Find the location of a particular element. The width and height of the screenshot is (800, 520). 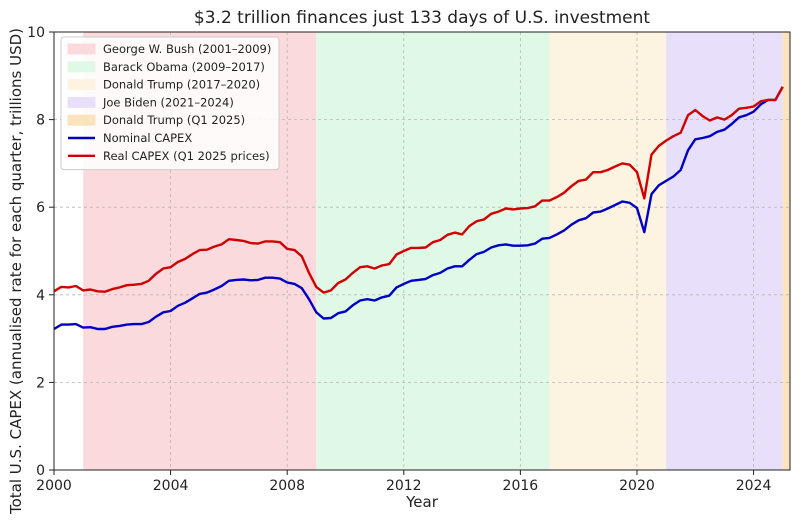

y-tick-label: 8 is located at coordinates (40, 121).